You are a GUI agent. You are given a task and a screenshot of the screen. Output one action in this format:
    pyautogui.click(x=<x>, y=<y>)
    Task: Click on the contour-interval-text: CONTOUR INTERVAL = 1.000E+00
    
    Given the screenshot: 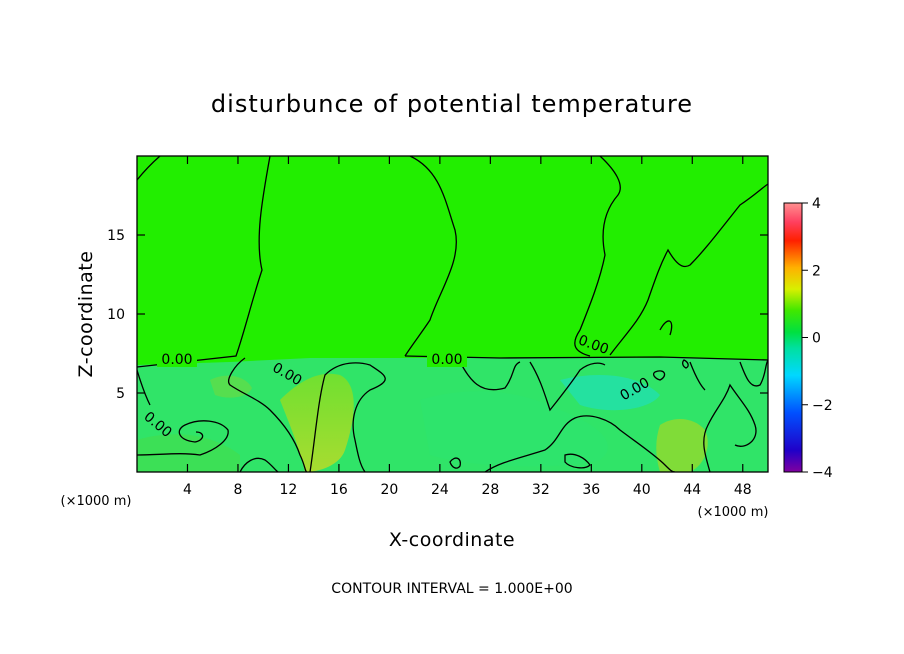 What is the action you would take?
    pyautogui.click(x=451, y=589)
    